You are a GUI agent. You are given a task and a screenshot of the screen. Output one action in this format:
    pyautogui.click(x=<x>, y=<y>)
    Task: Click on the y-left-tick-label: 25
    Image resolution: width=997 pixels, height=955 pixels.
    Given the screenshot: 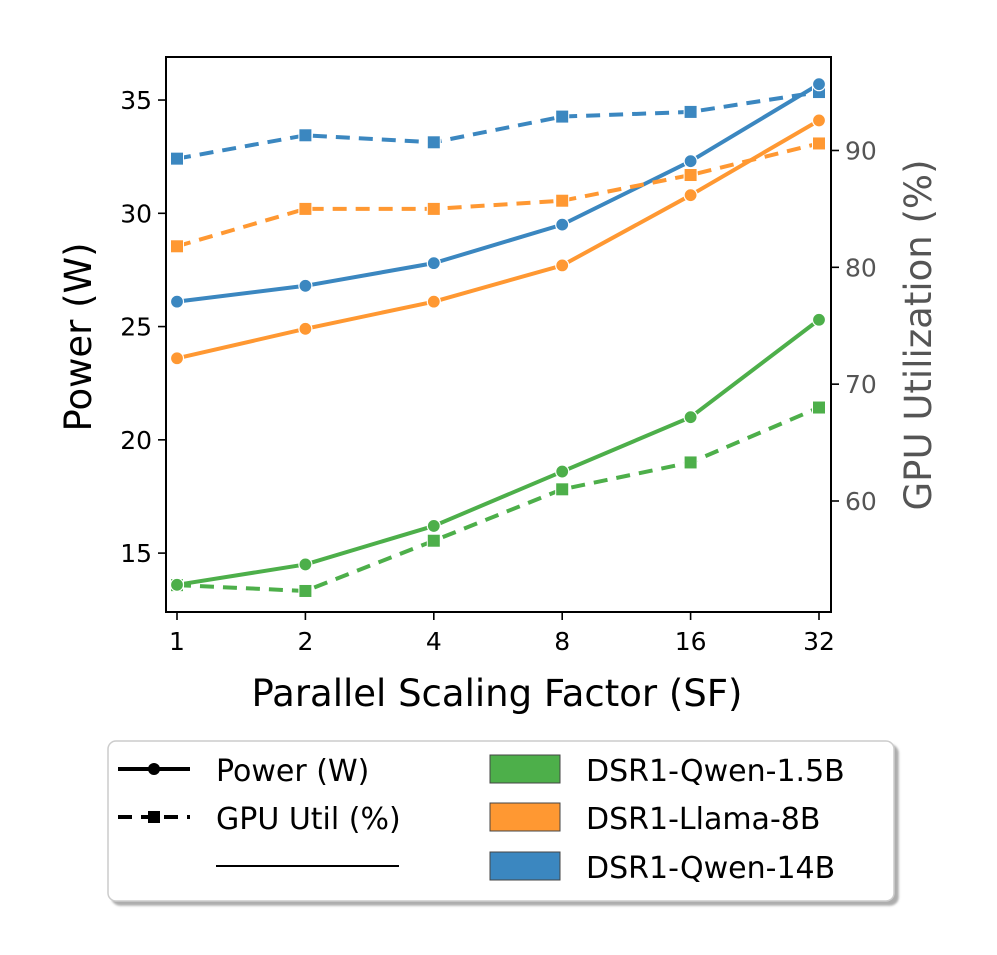 What is the action you would take?
    pyautogui.click(x=136, y=327)
    